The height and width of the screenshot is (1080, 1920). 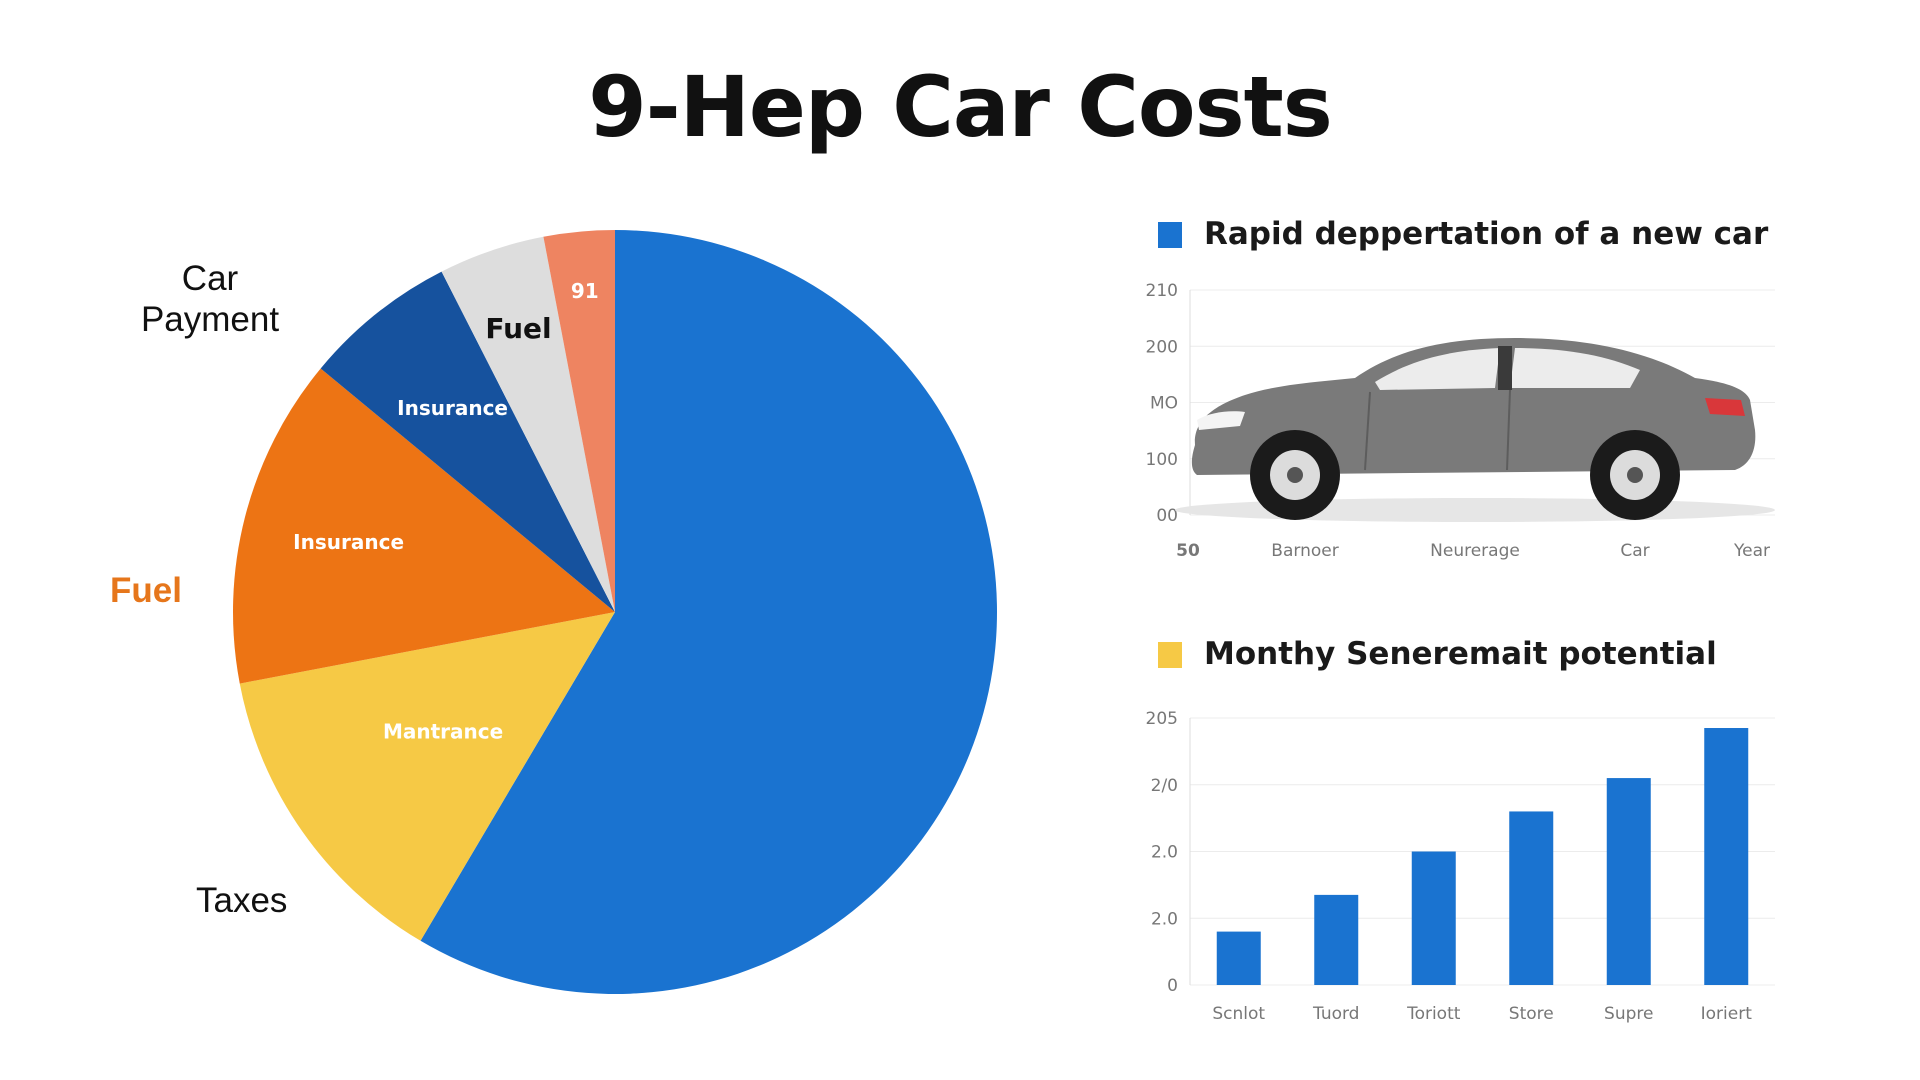 What do you see at coordinates (348, 542) in the screenshot?
I see `pie-label-2: Insurance` at bounding box center [348, 542].